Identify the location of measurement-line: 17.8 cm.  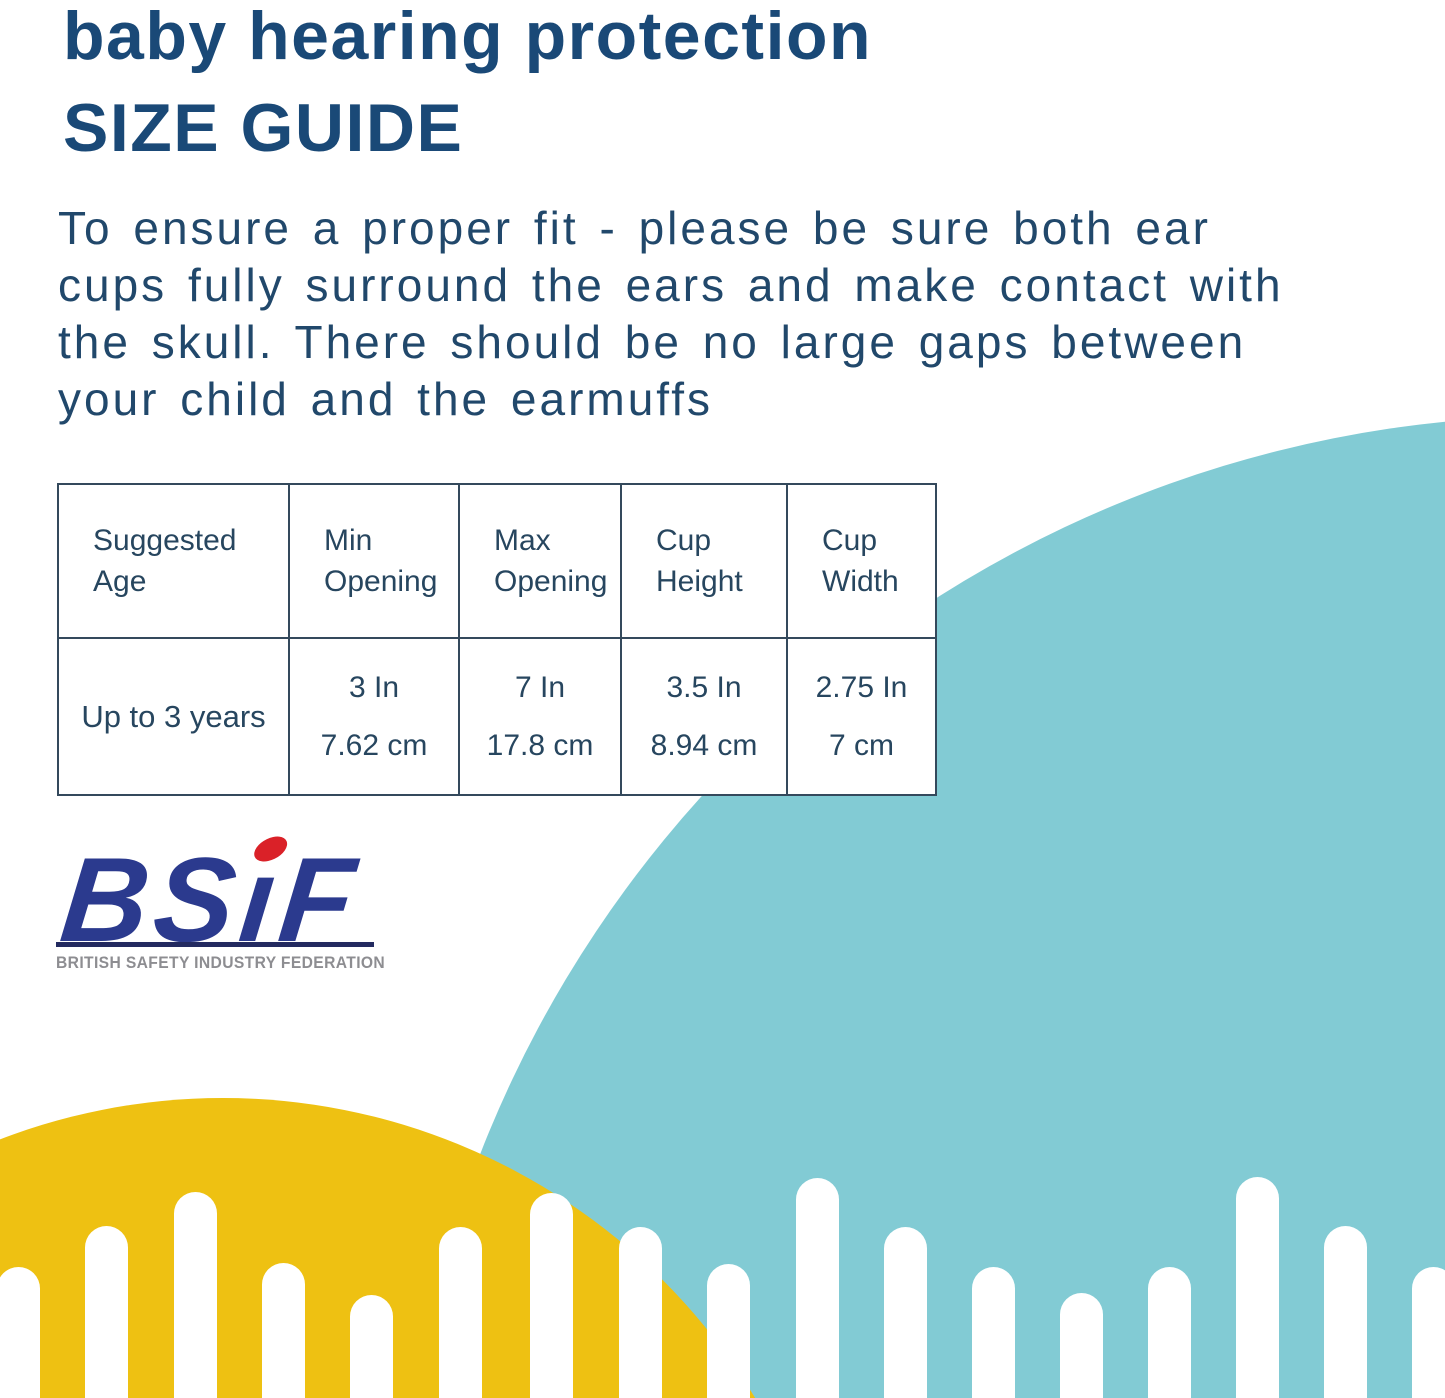
(540, 745).